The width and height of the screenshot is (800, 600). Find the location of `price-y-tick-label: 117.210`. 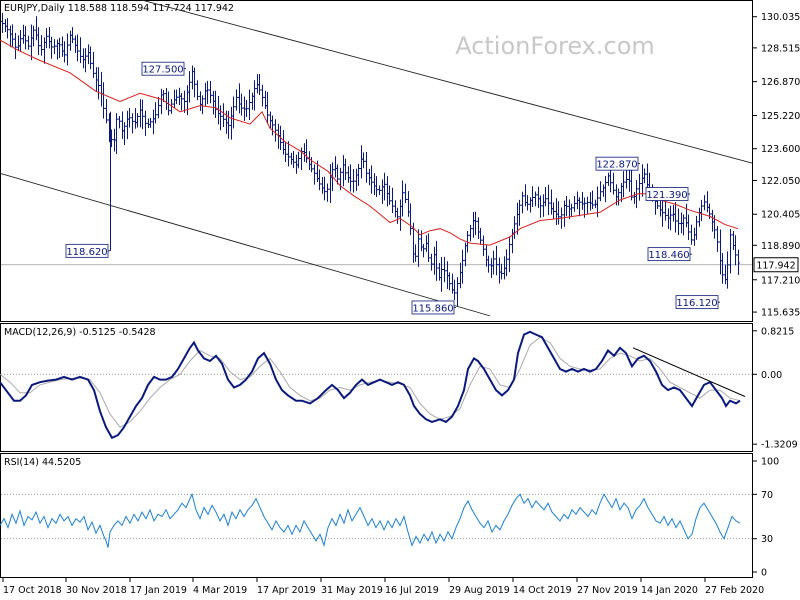

price-y-tick-label: 117.210 is located at coordinates (780, 280).